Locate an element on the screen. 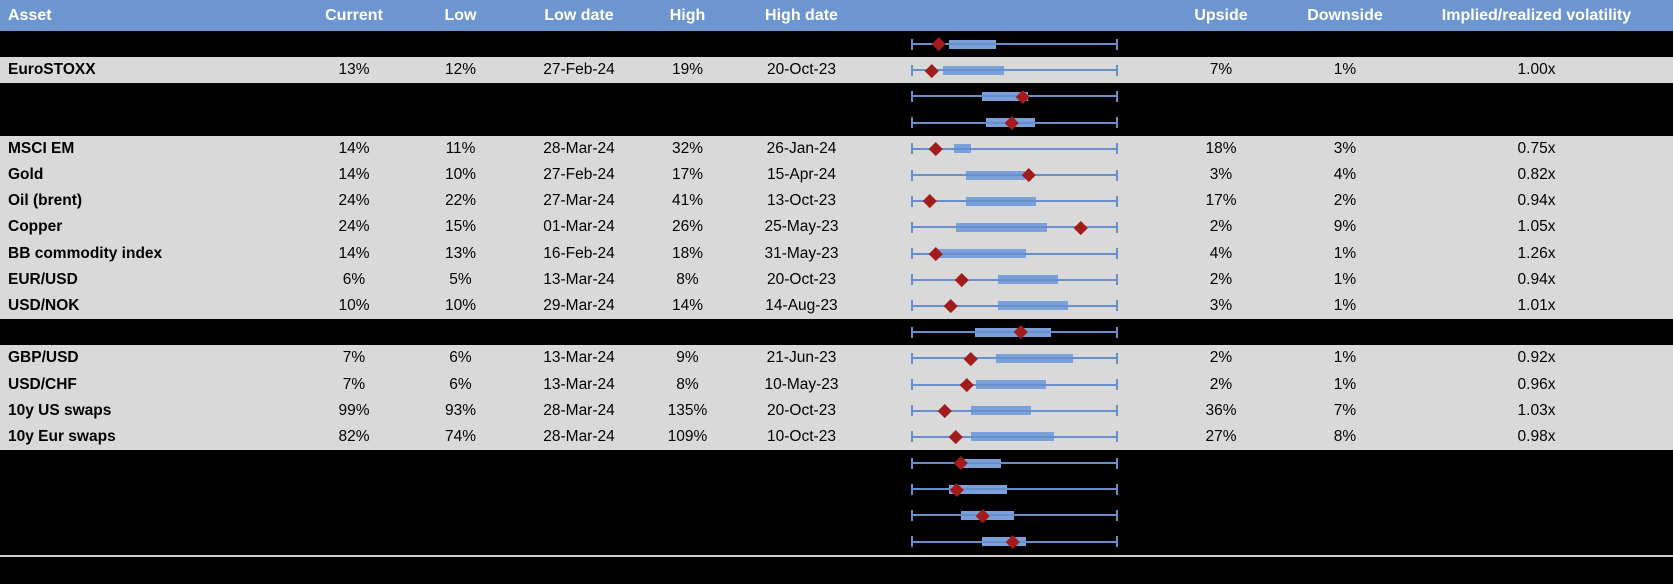 The width and height of the screenshot is (1673, 584). upside-value: 27% is located at coordinates (1221, 436).